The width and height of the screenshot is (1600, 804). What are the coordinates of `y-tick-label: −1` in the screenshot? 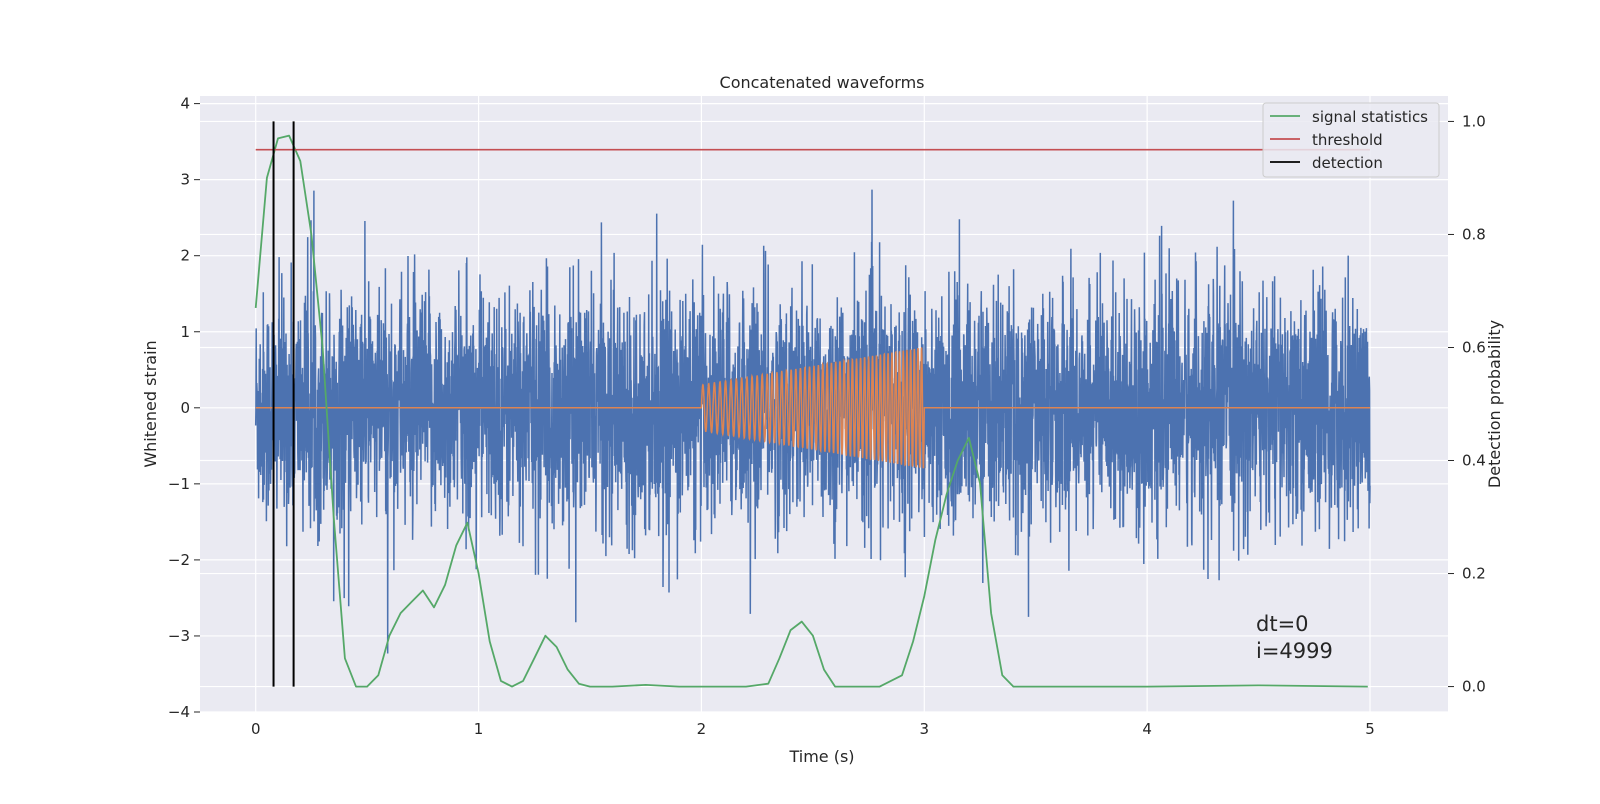 It's located at (179, 484).